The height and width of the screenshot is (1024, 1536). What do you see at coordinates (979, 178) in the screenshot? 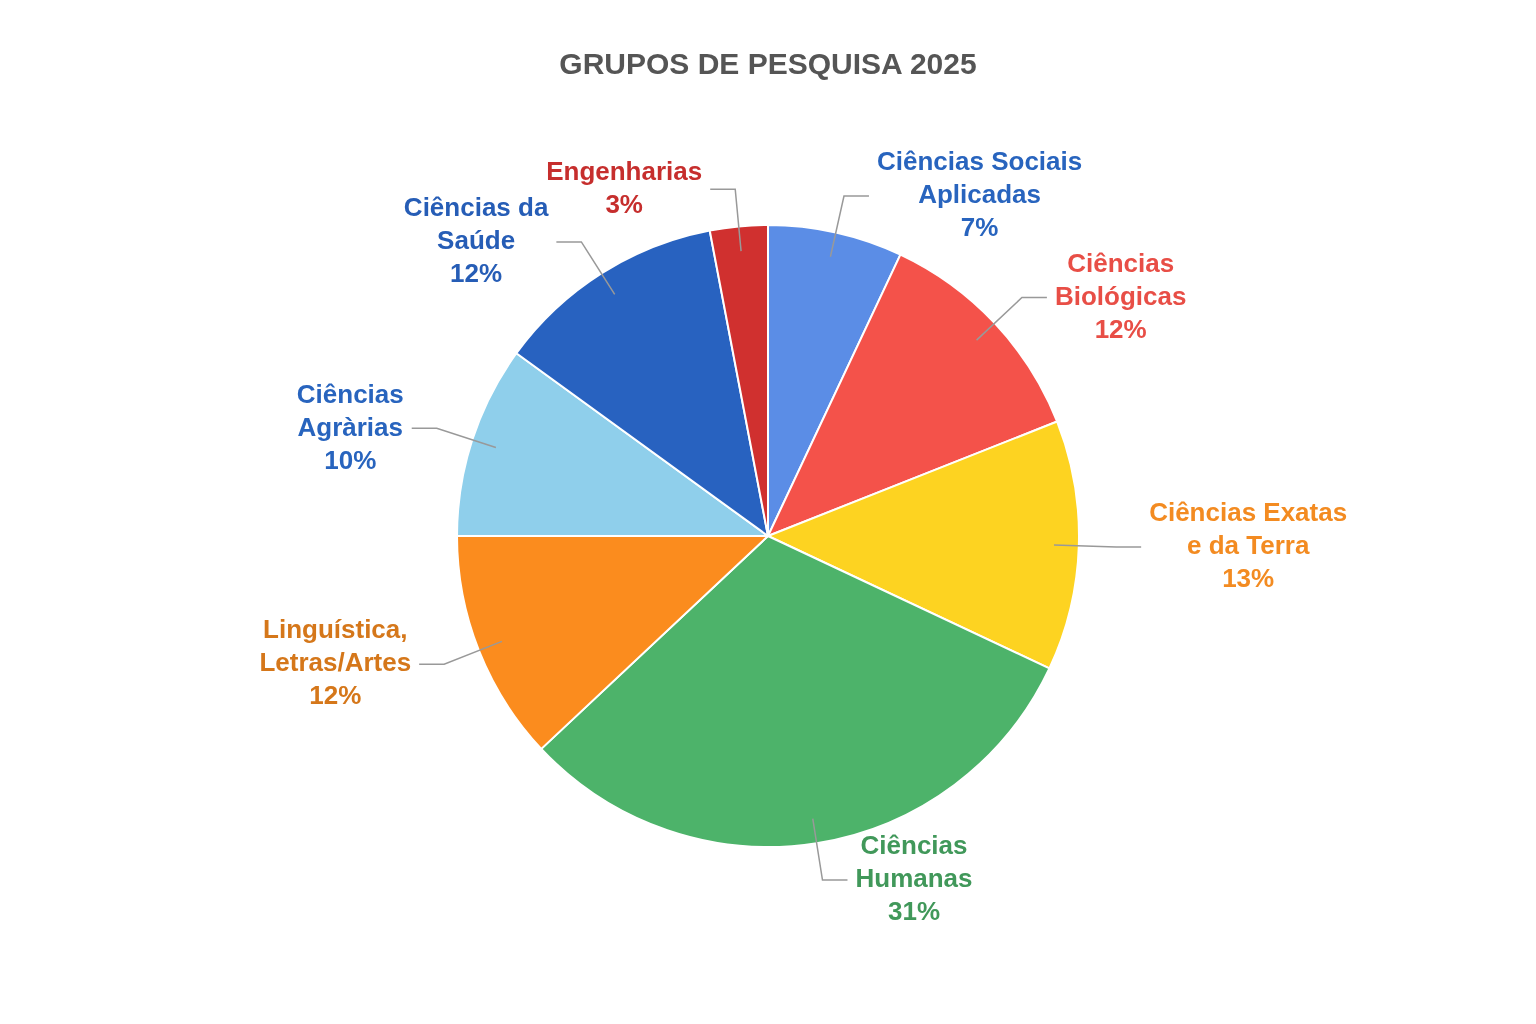
I see `slice-label: Ciências Sociais Aplicadas` at bounding box center [979, 178].